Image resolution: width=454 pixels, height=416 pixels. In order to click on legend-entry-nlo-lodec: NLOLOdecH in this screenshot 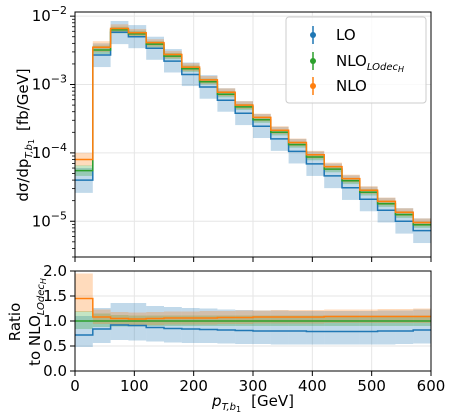, I will do `click(357, 63)`.